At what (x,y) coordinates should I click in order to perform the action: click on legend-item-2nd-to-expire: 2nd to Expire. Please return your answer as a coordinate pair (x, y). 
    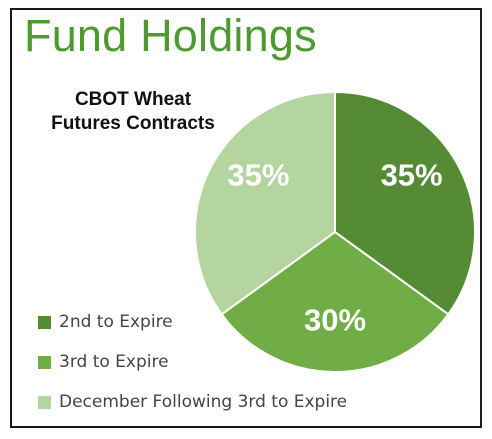
    Looking at the image, I should click on (192, 322).